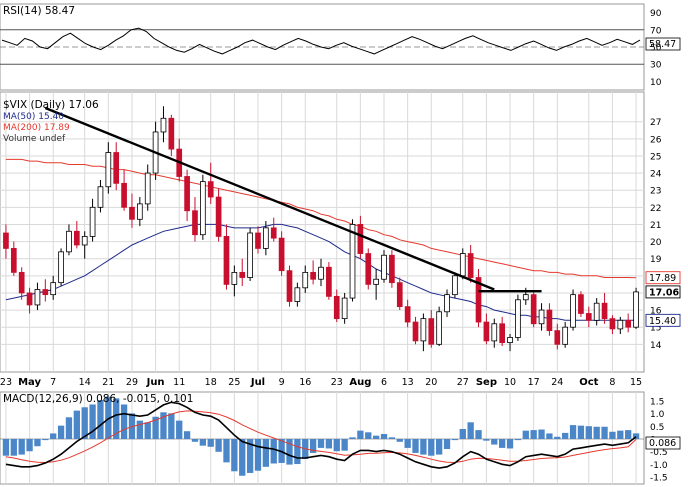  I want to click on macd-tick-label: 0.5, so click(657, 428).